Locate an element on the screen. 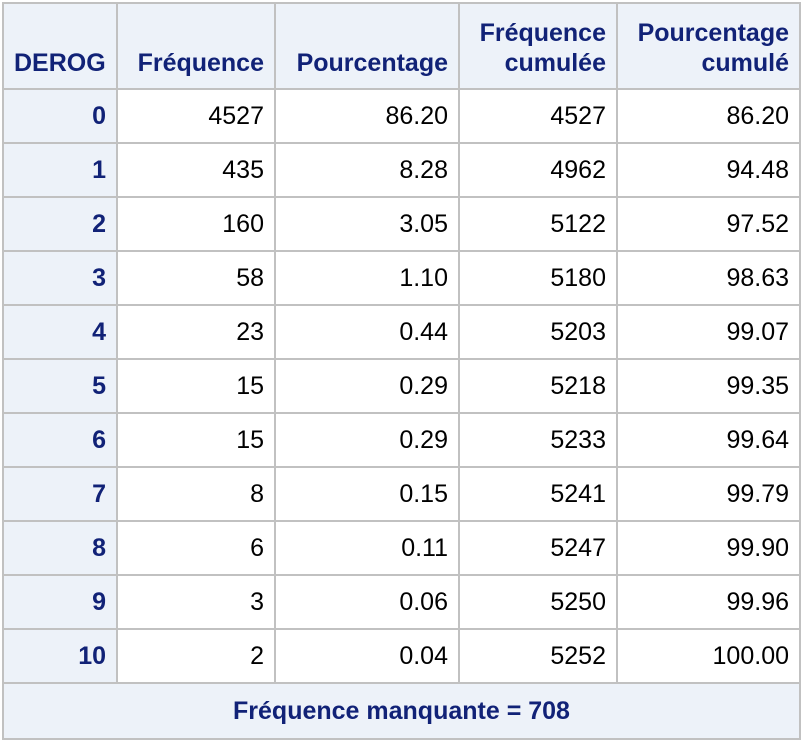 The height and width of the screenshot is (740, 801). row-header-derog: 8 is located at coordinates (60, 548).